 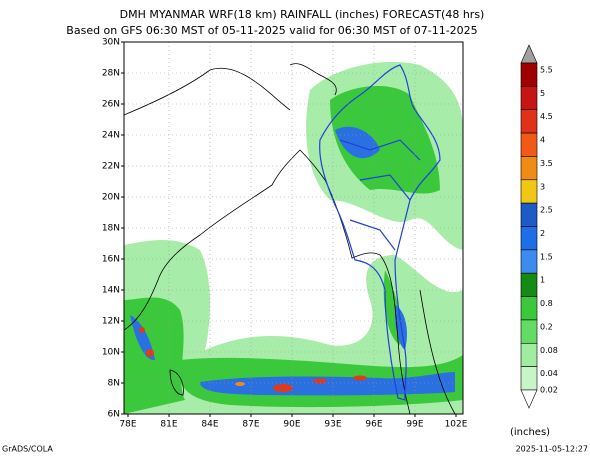 I want to click on lat-label: 12N, so click(x=111, y=322).